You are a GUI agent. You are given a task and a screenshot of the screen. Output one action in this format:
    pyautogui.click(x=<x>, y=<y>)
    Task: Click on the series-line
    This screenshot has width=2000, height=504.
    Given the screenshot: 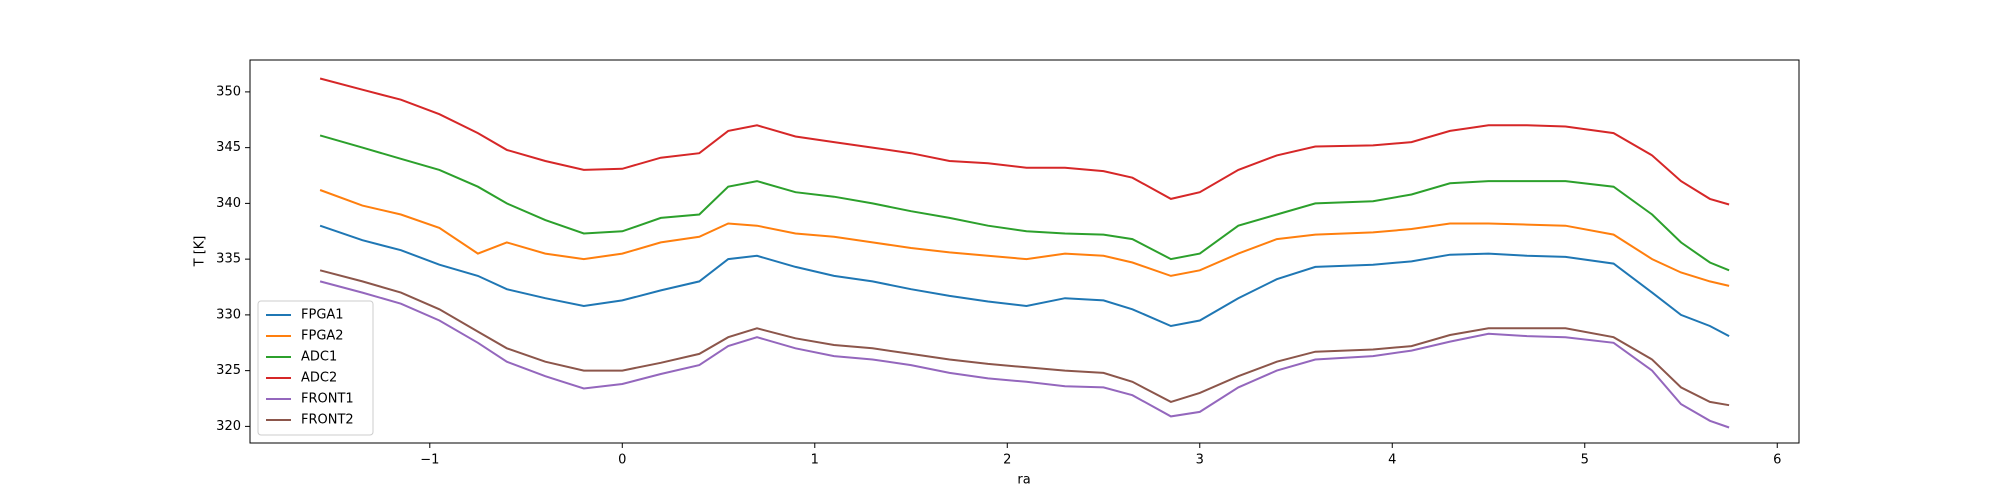 What is the action you would take?
    pyautogui.click(x=1024, y=238)
    